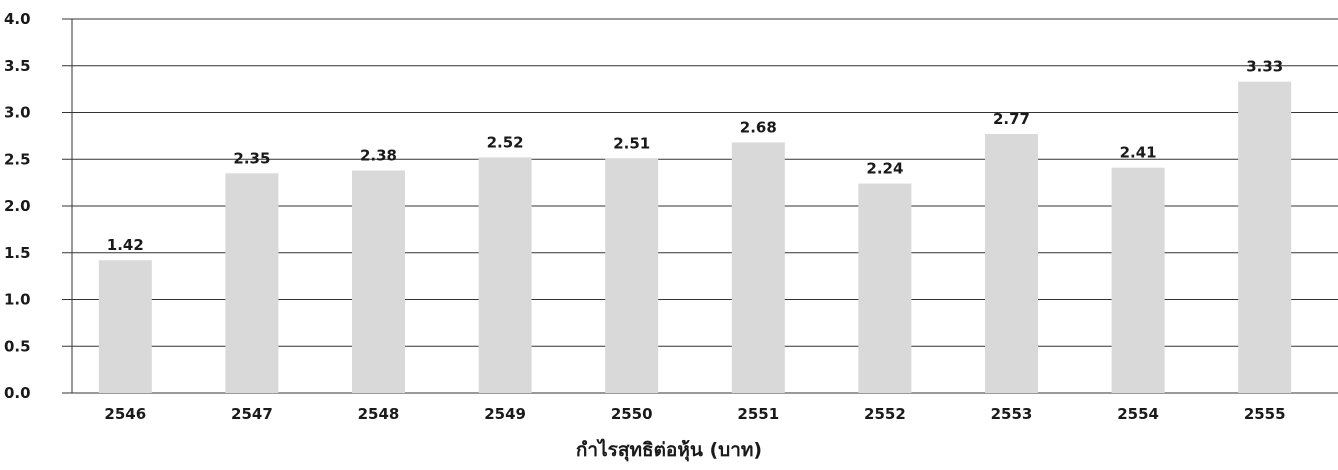 The height and width of the screenshot is (470, 1338). Describe the element at coordinates (505, 414) in the screenshot. I see `x-tick-label-2549: 2549` at that location.